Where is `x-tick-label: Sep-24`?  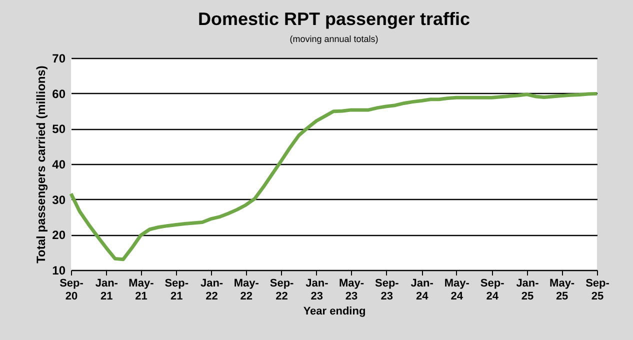
x-tick-label: Sep-24 is located at coordinates (492, 290).